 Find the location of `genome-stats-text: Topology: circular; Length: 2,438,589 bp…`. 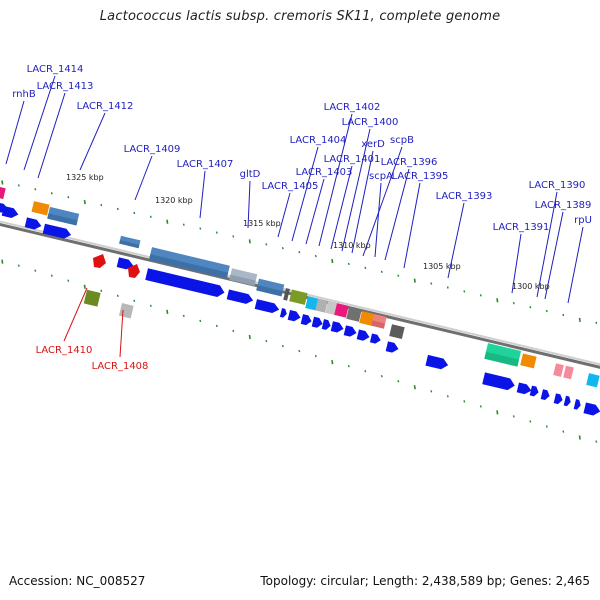

genome-stats-text: Topology: circular; Length: 2,438,589 bp… is located at coordinates (425, 581).